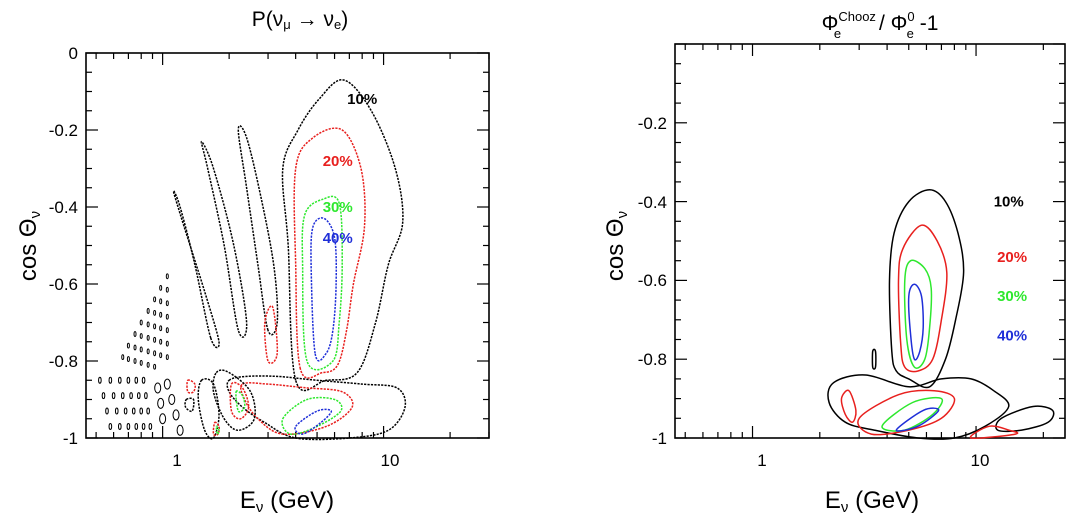 This screenshot has height=516, width=1067. Describe the element at coordinates (980, 460) in the screenshot. I see `panel-right-xtick-1: 10` at that location.